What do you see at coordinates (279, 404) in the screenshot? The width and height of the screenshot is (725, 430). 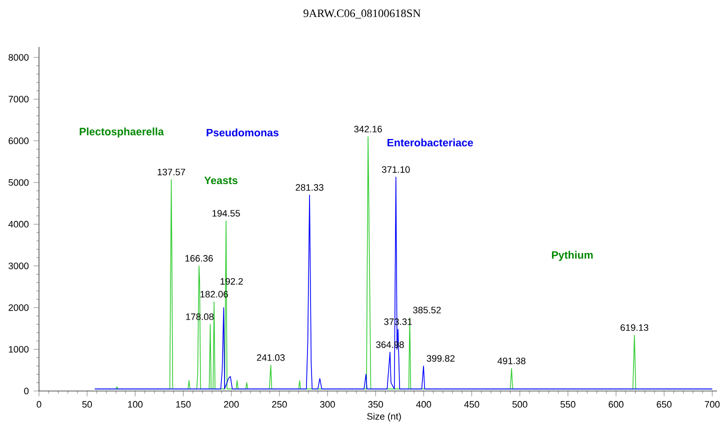 I see `x-tick-label: 250` at bounding box center [279, 404].